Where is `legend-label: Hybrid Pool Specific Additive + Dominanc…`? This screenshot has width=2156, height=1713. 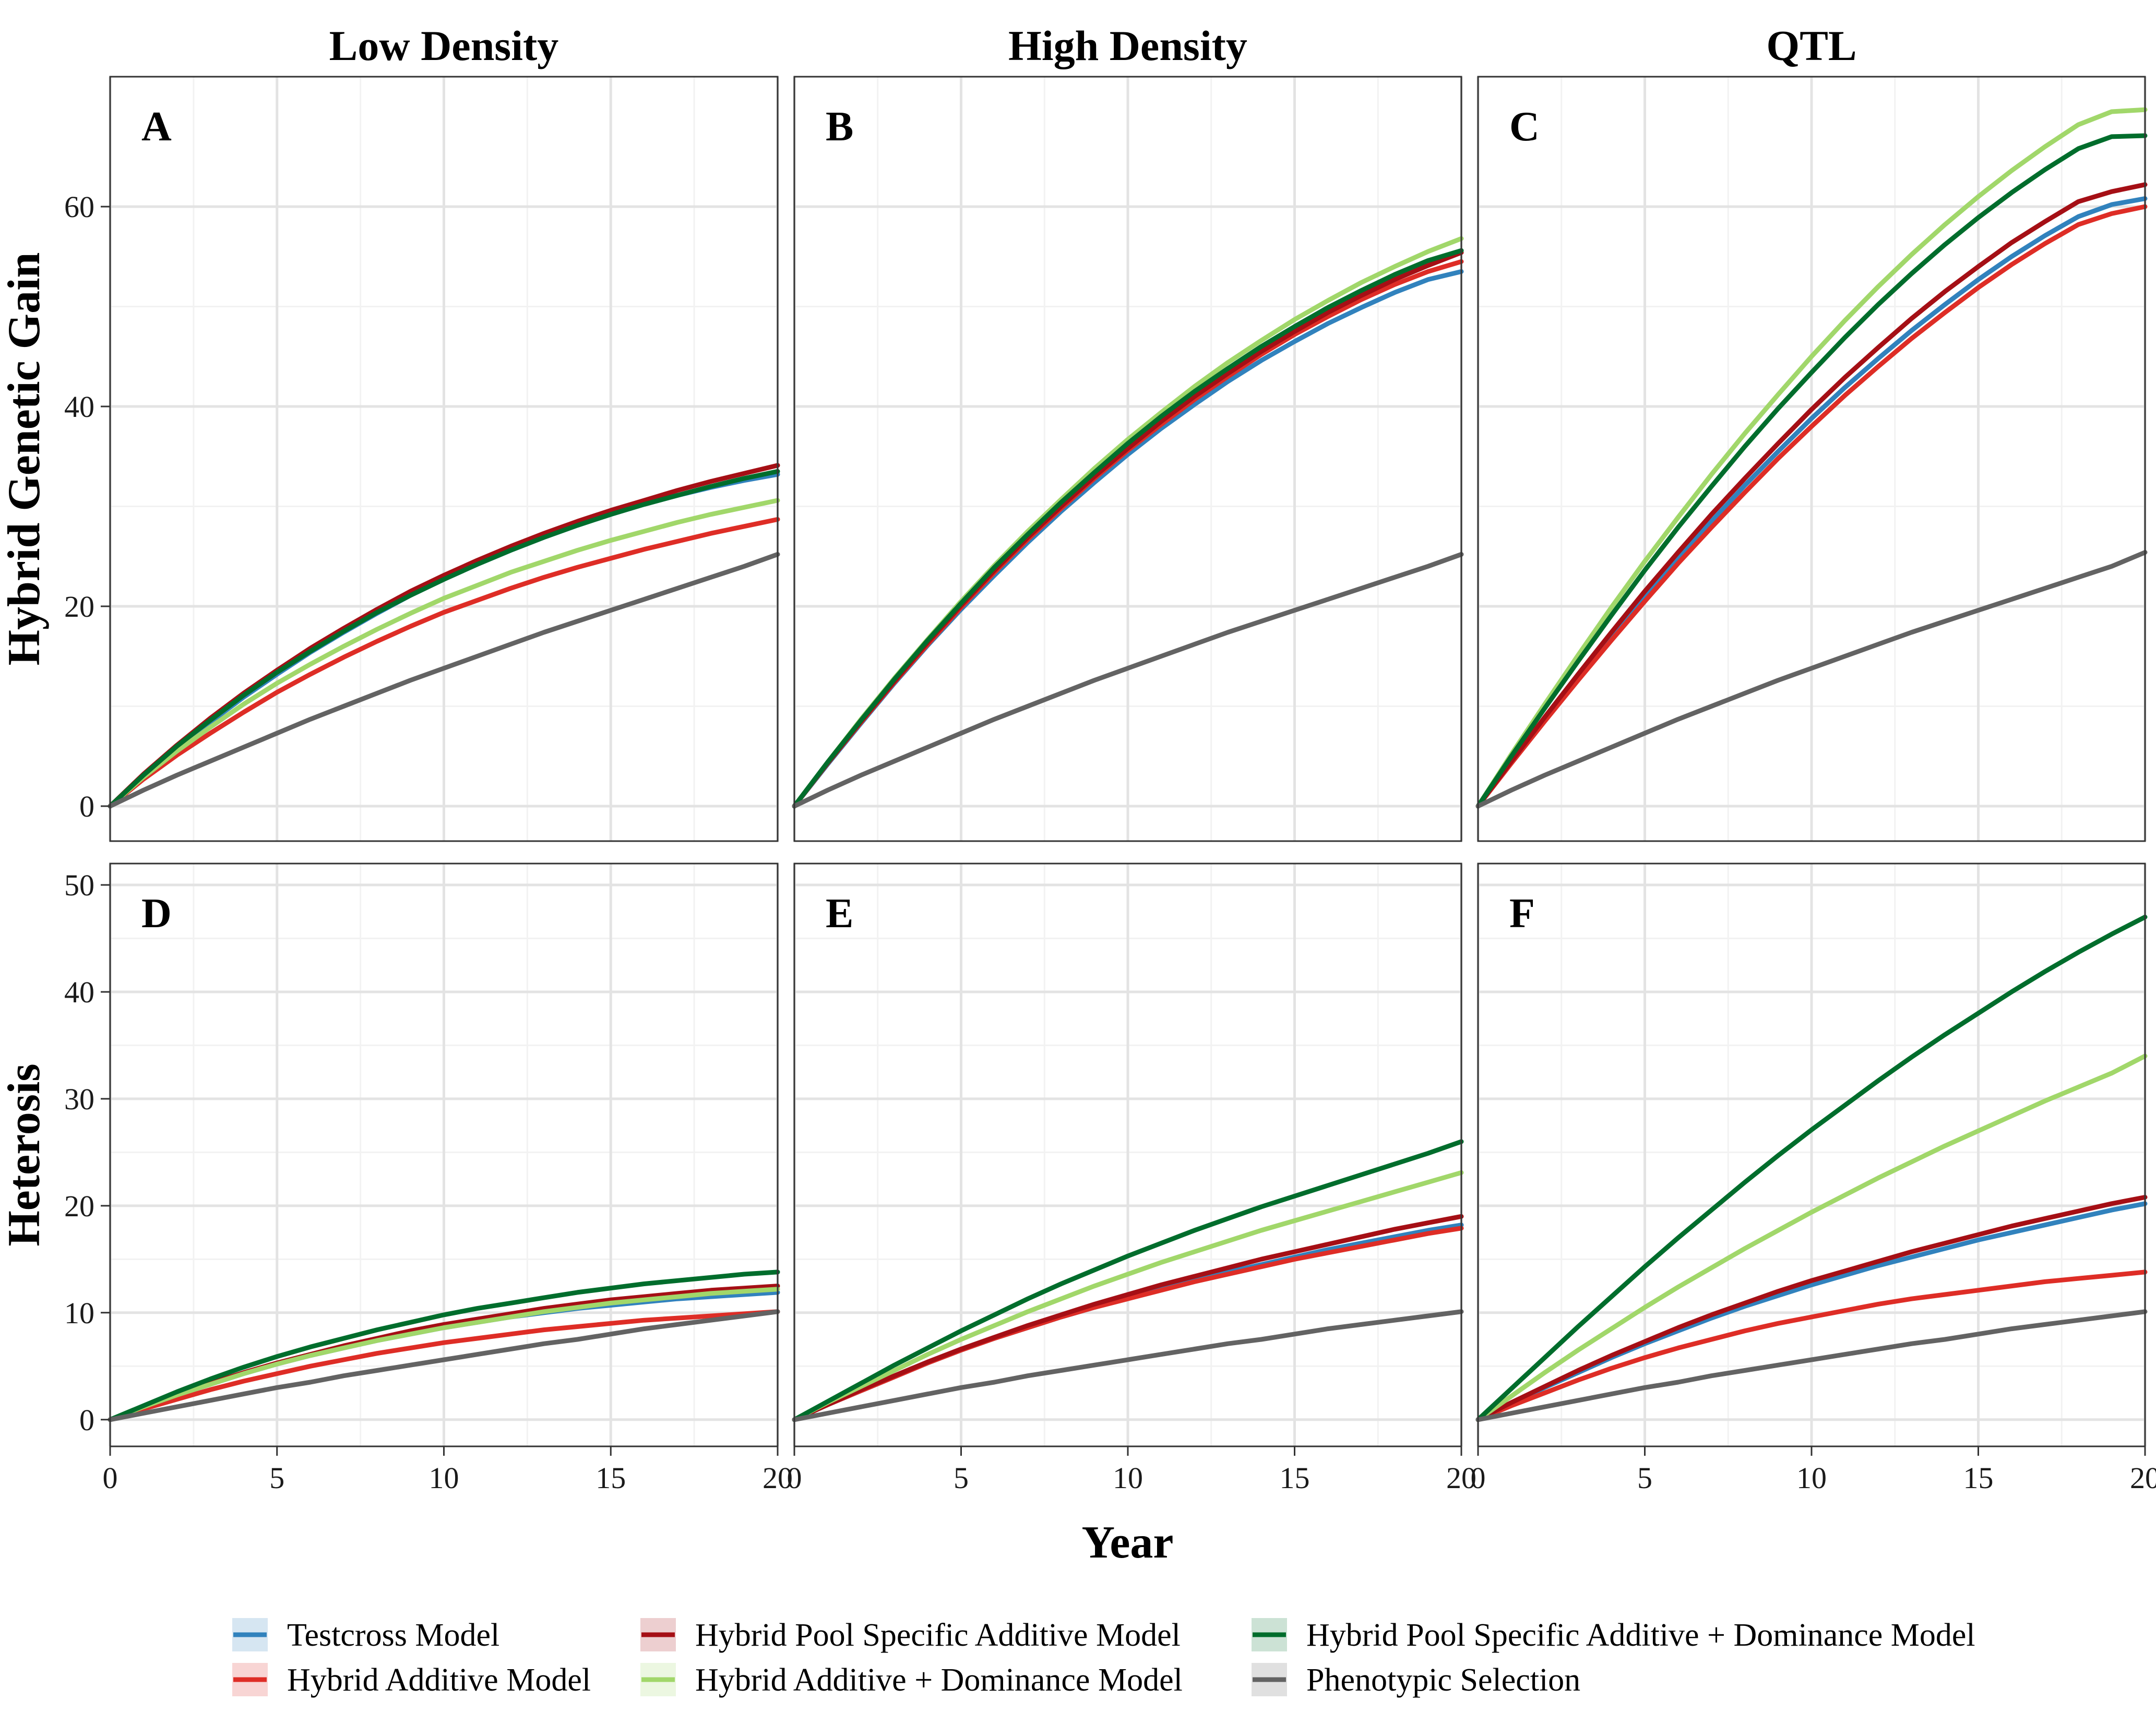
legend-label: Hybrid Pool Specific Additive + Dominanc… is located at coordinates (1641, 1636).